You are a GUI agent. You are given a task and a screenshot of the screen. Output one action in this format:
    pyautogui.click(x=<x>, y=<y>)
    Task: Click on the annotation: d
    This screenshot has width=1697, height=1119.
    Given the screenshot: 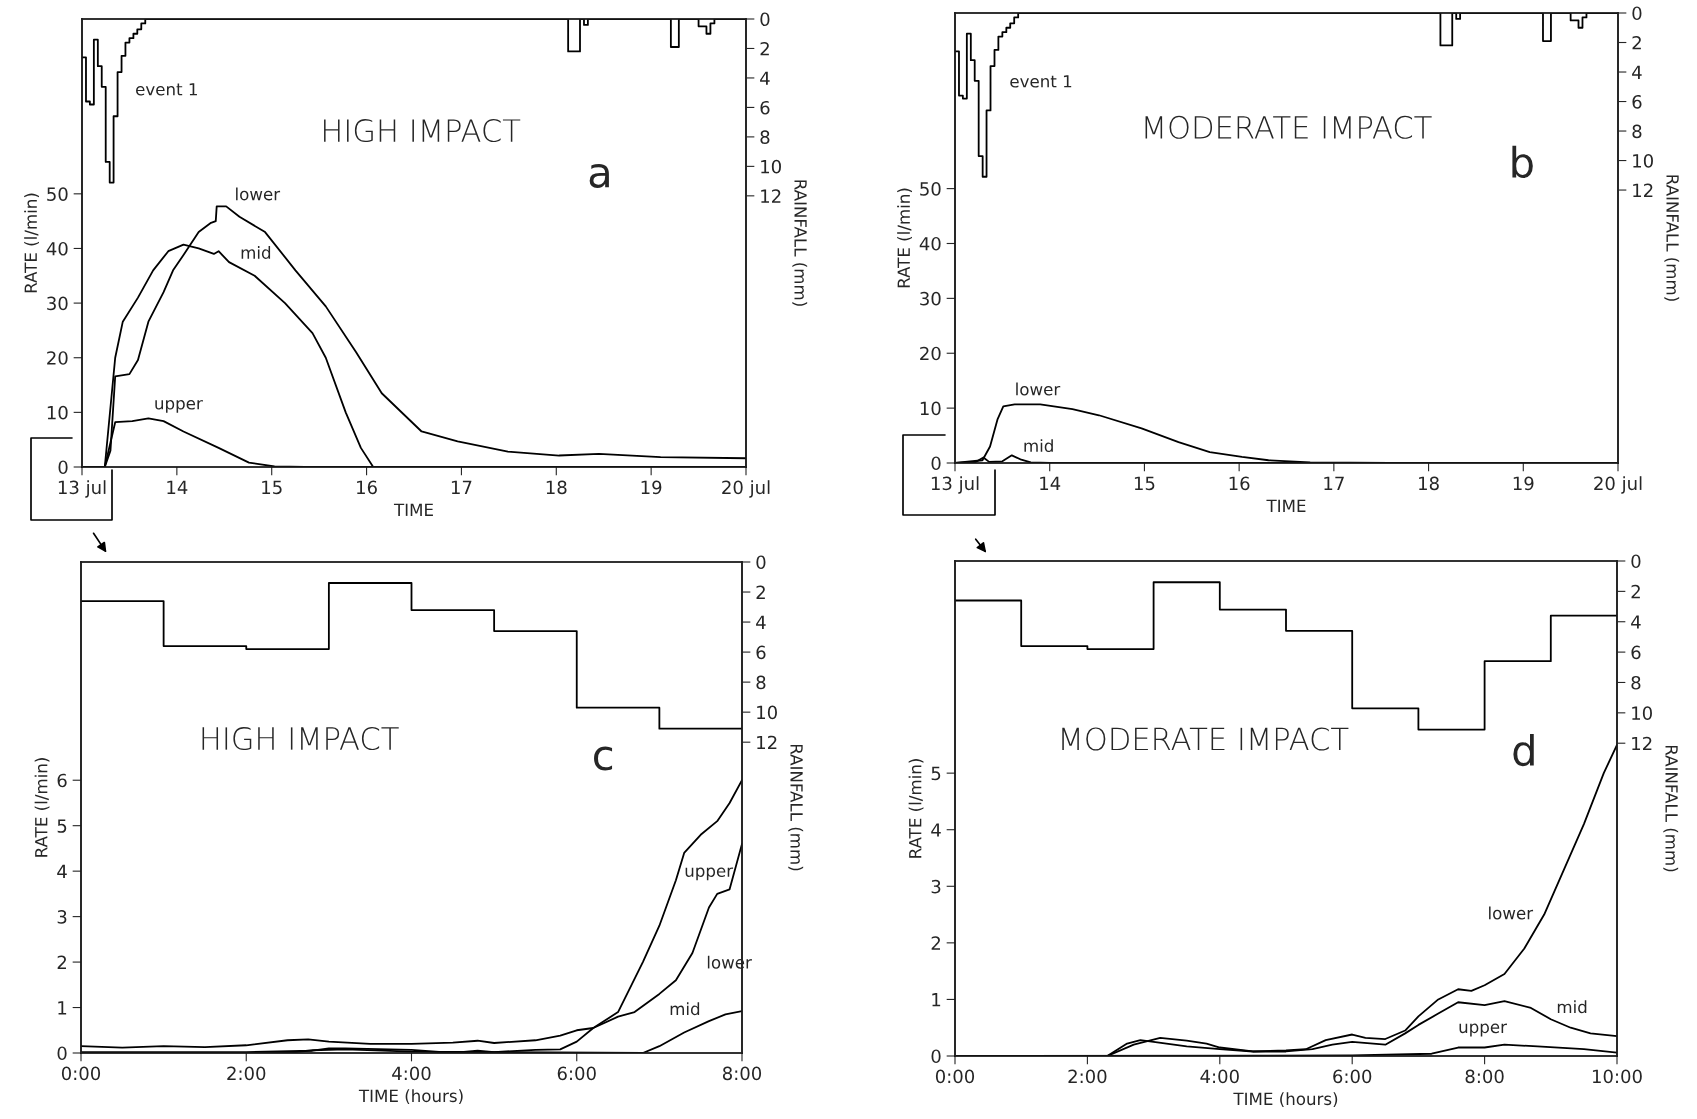 What is the action you would take?
    pyautogui.click(x=1523, y=750)
    